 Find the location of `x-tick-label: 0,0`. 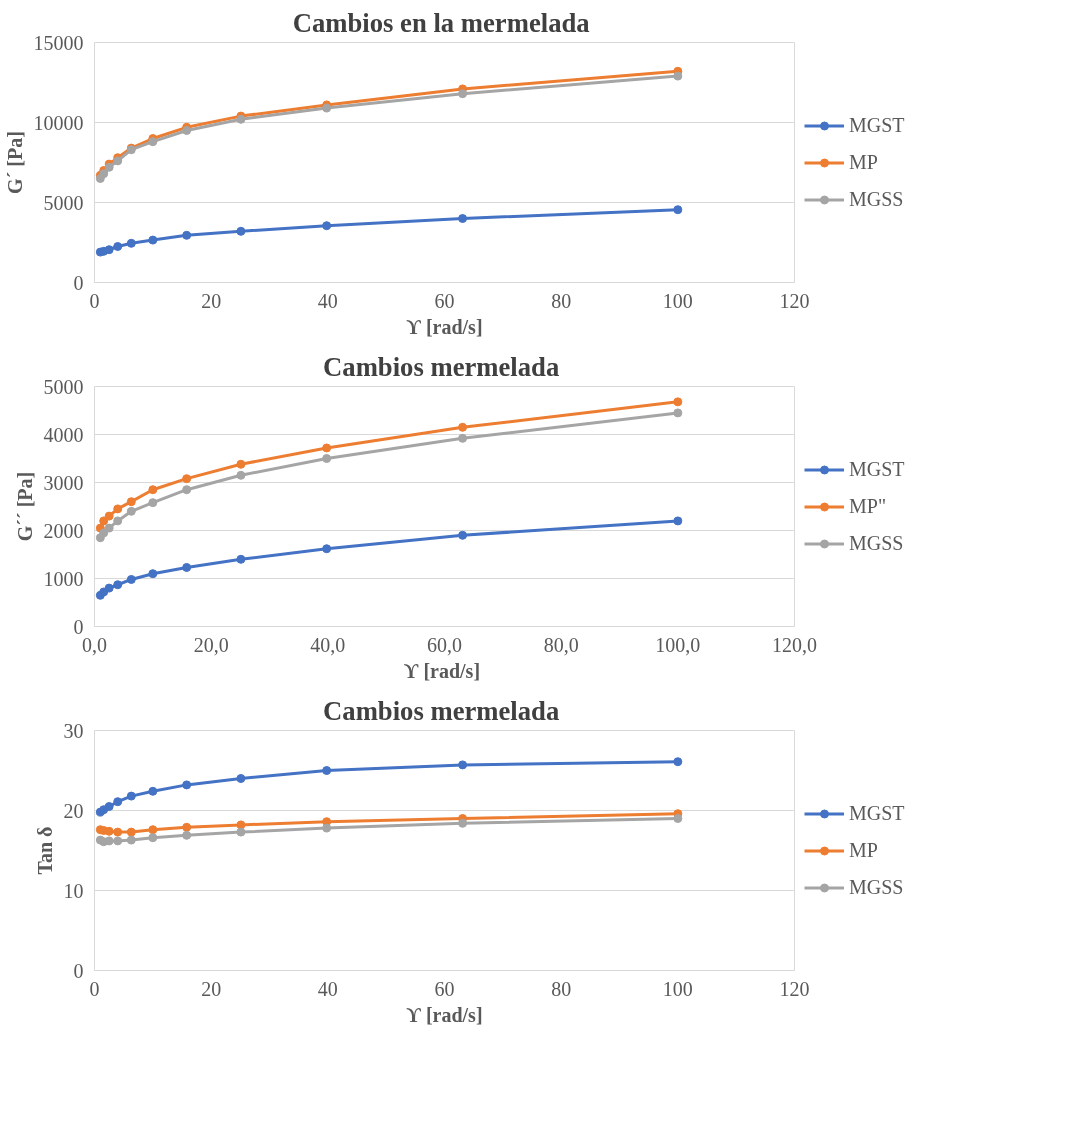

x-tick-label: 0,0 is located at coordinates (94, 644).